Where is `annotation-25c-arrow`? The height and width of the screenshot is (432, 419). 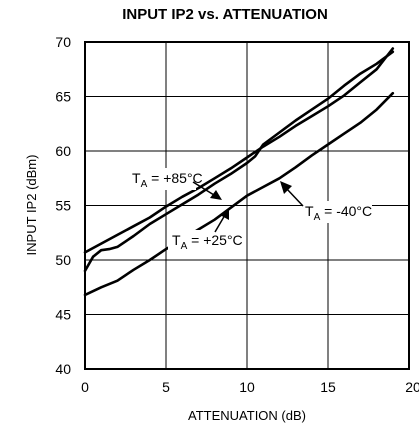 annotation-25c-arrow is located at coordinates (220, 223).